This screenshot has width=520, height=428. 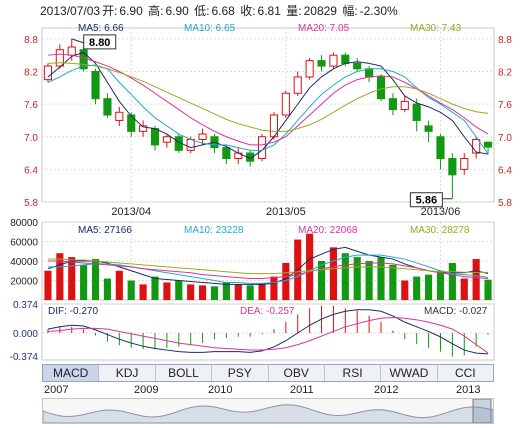 I want to click on tab-cci: CCI, so click(x=465, y=373).